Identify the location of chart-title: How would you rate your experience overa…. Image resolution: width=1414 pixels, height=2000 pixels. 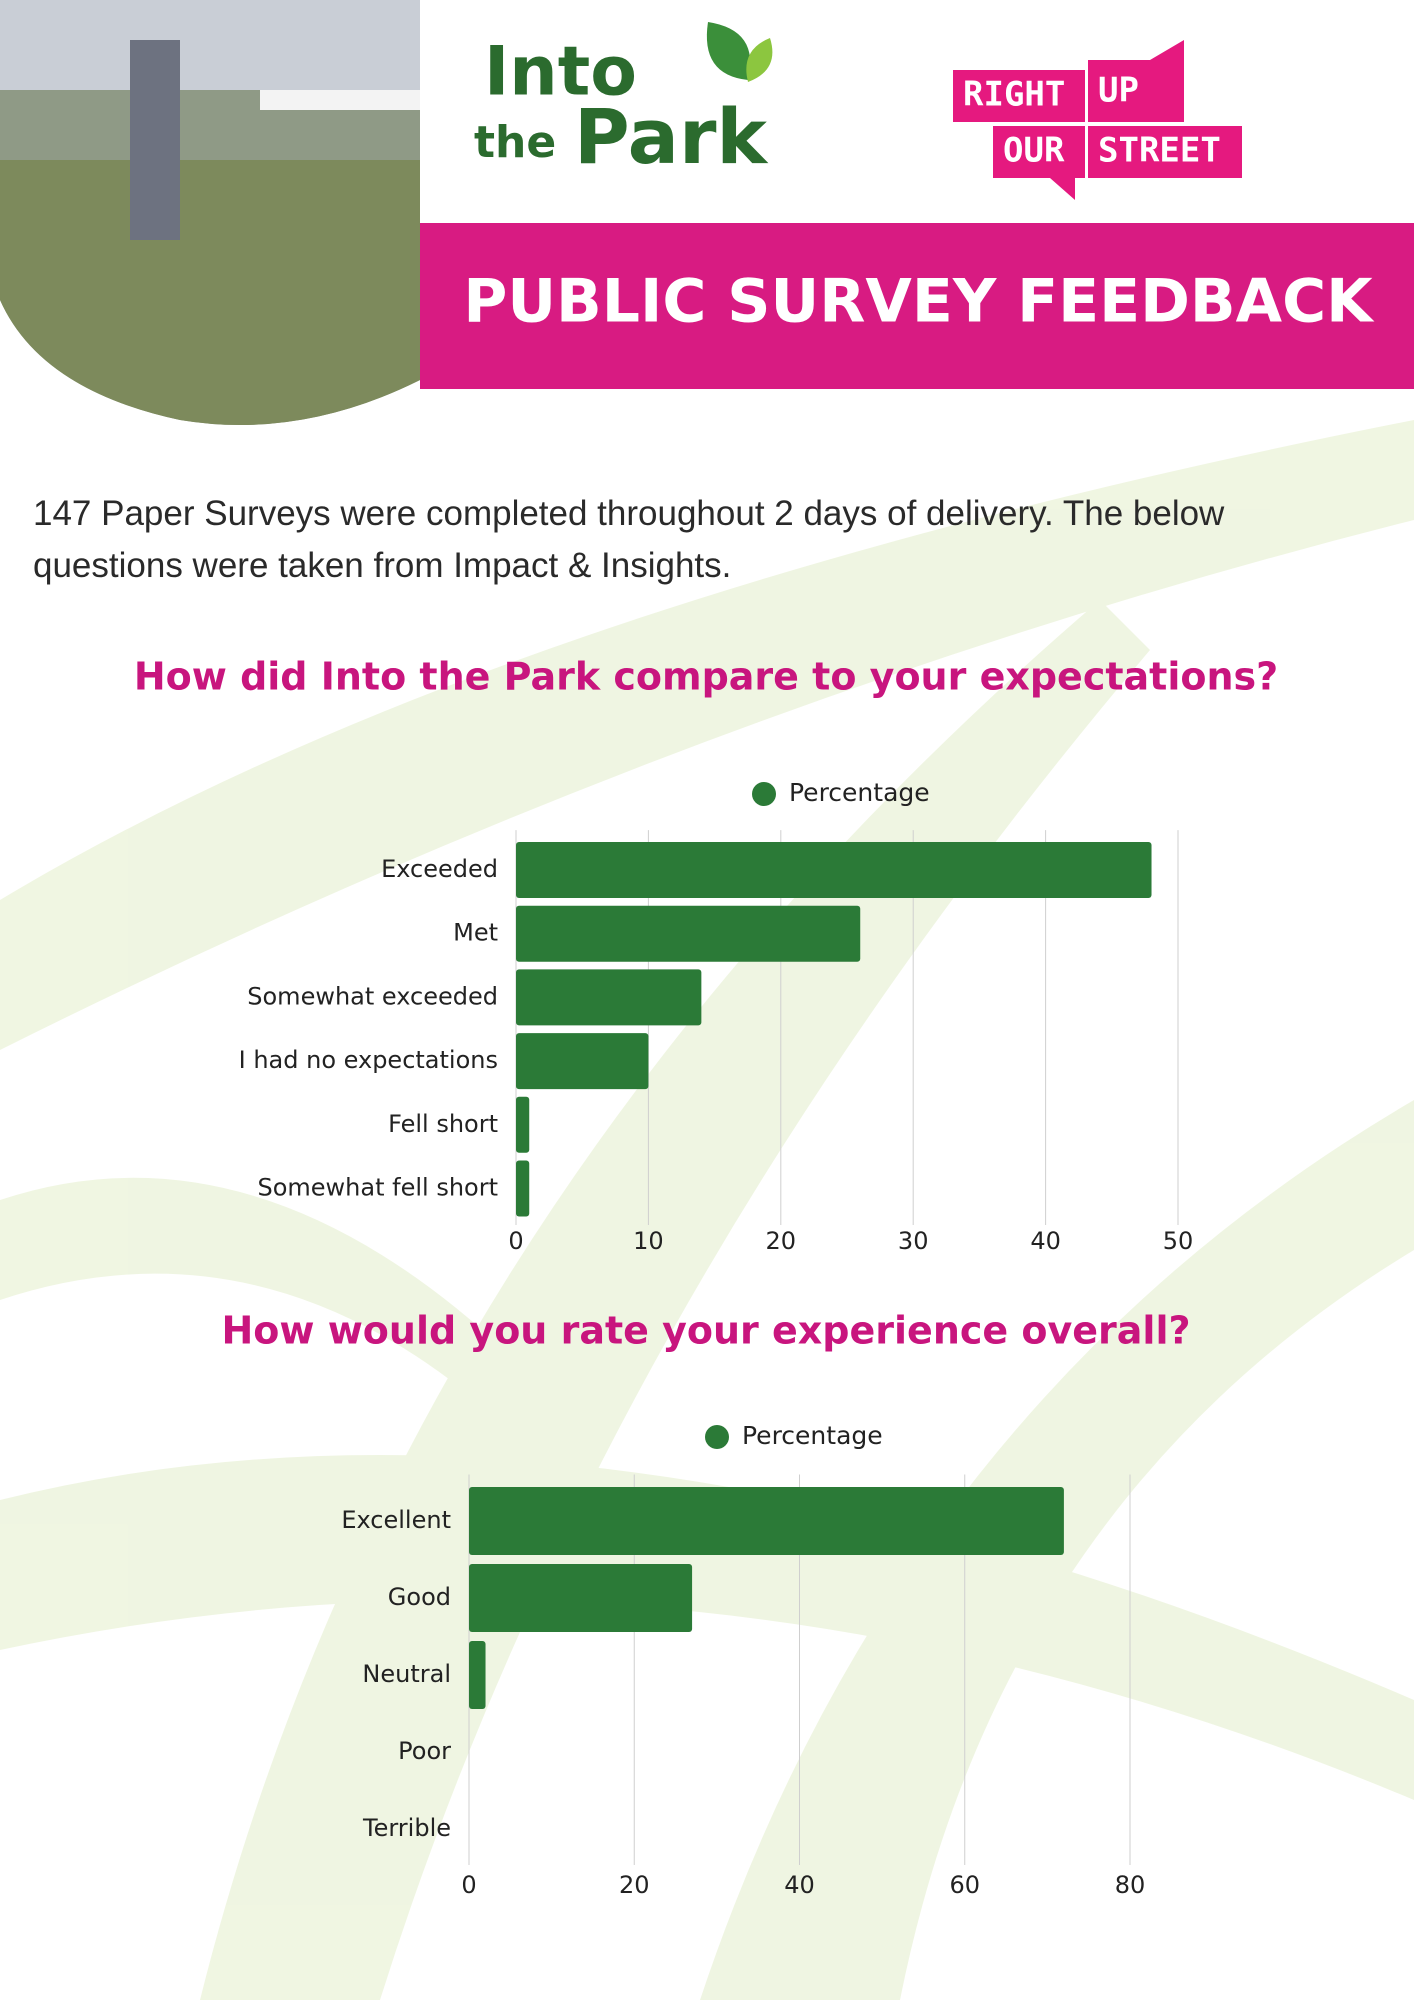
(705, 1331).